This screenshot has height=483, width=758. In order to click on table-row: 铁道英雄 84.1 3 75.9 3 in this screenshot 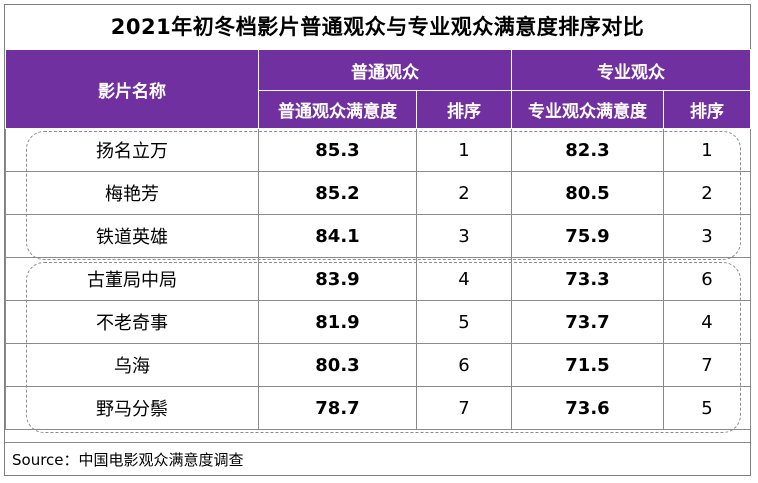, I will do `click(378, 236)`.